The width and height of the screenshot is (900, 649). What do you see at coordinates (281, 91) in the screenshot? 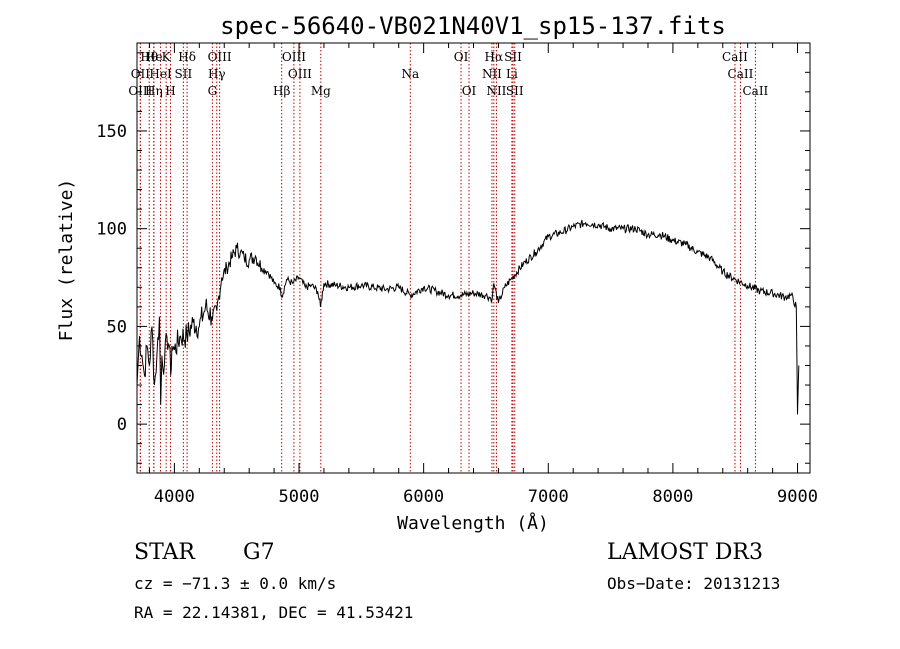
I see `spectral-line-label: Hβ` at bounding box center [281, 91].